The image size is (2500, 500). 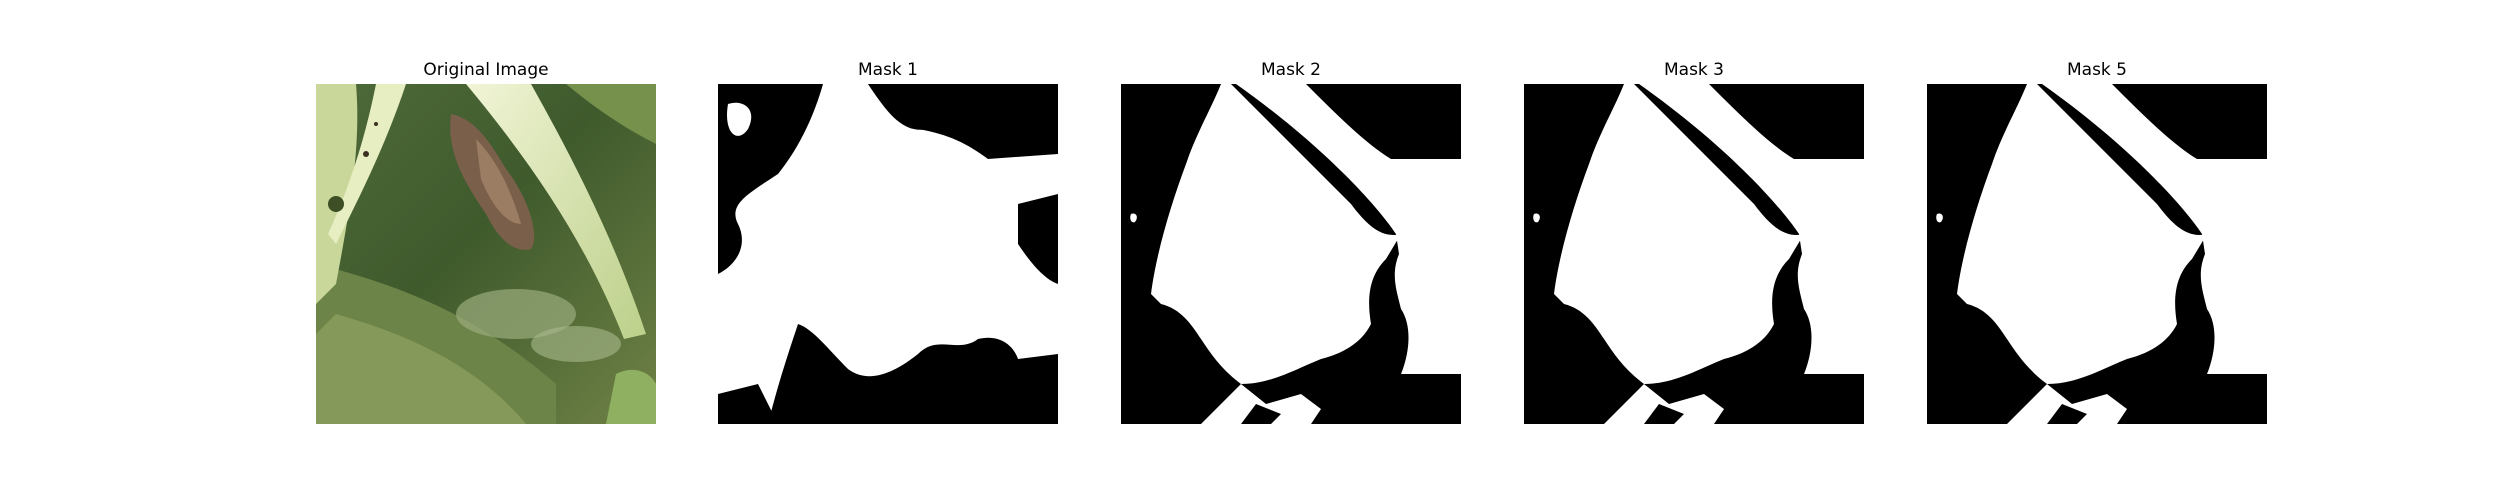 I want to click on panel-title: Original Image, so click(x=486, y=70).